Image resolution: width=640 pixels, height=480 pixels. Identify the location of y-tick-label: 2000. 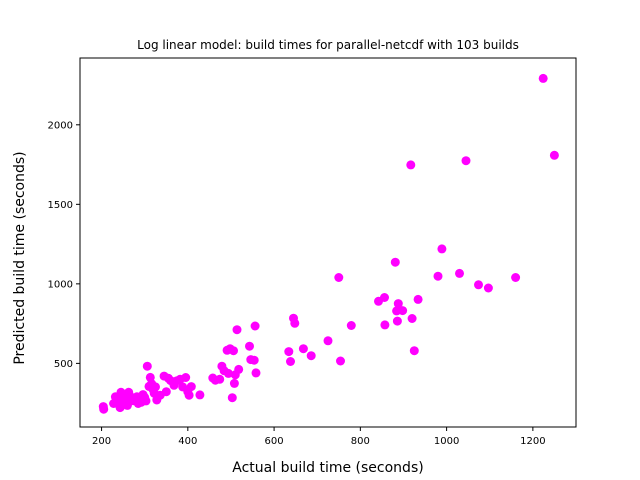
(60, 125).